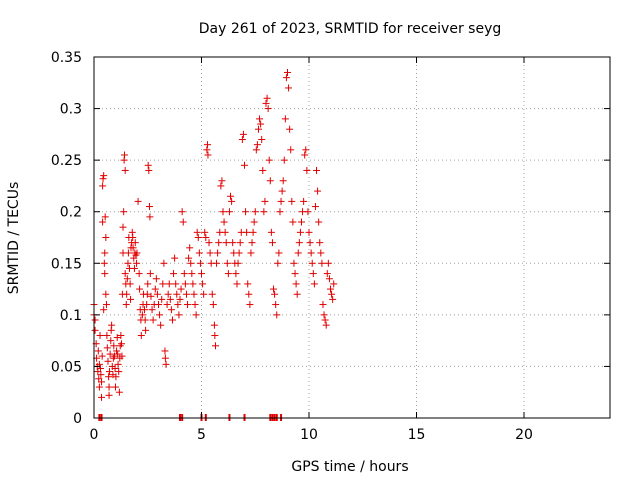  What do you see at coordinates (309, 435) in the screenshot?
I see `x-tick-label: 10` at bounding box center [309, 435].